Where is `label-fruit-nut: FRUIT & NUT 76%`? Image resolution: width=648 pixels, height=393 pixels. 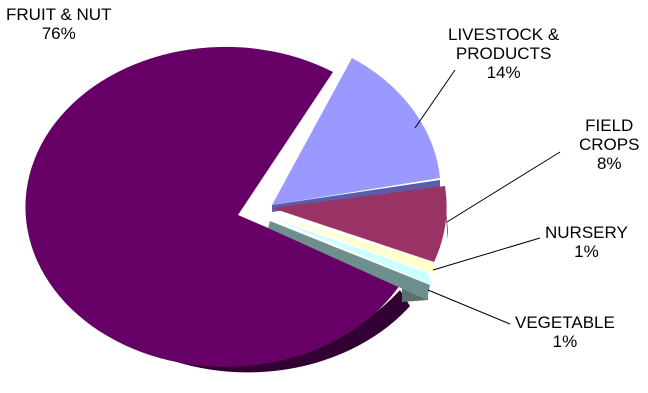 label-fruit-nut: FRUIT & NUT 76% is located at coordinates (58, 24).